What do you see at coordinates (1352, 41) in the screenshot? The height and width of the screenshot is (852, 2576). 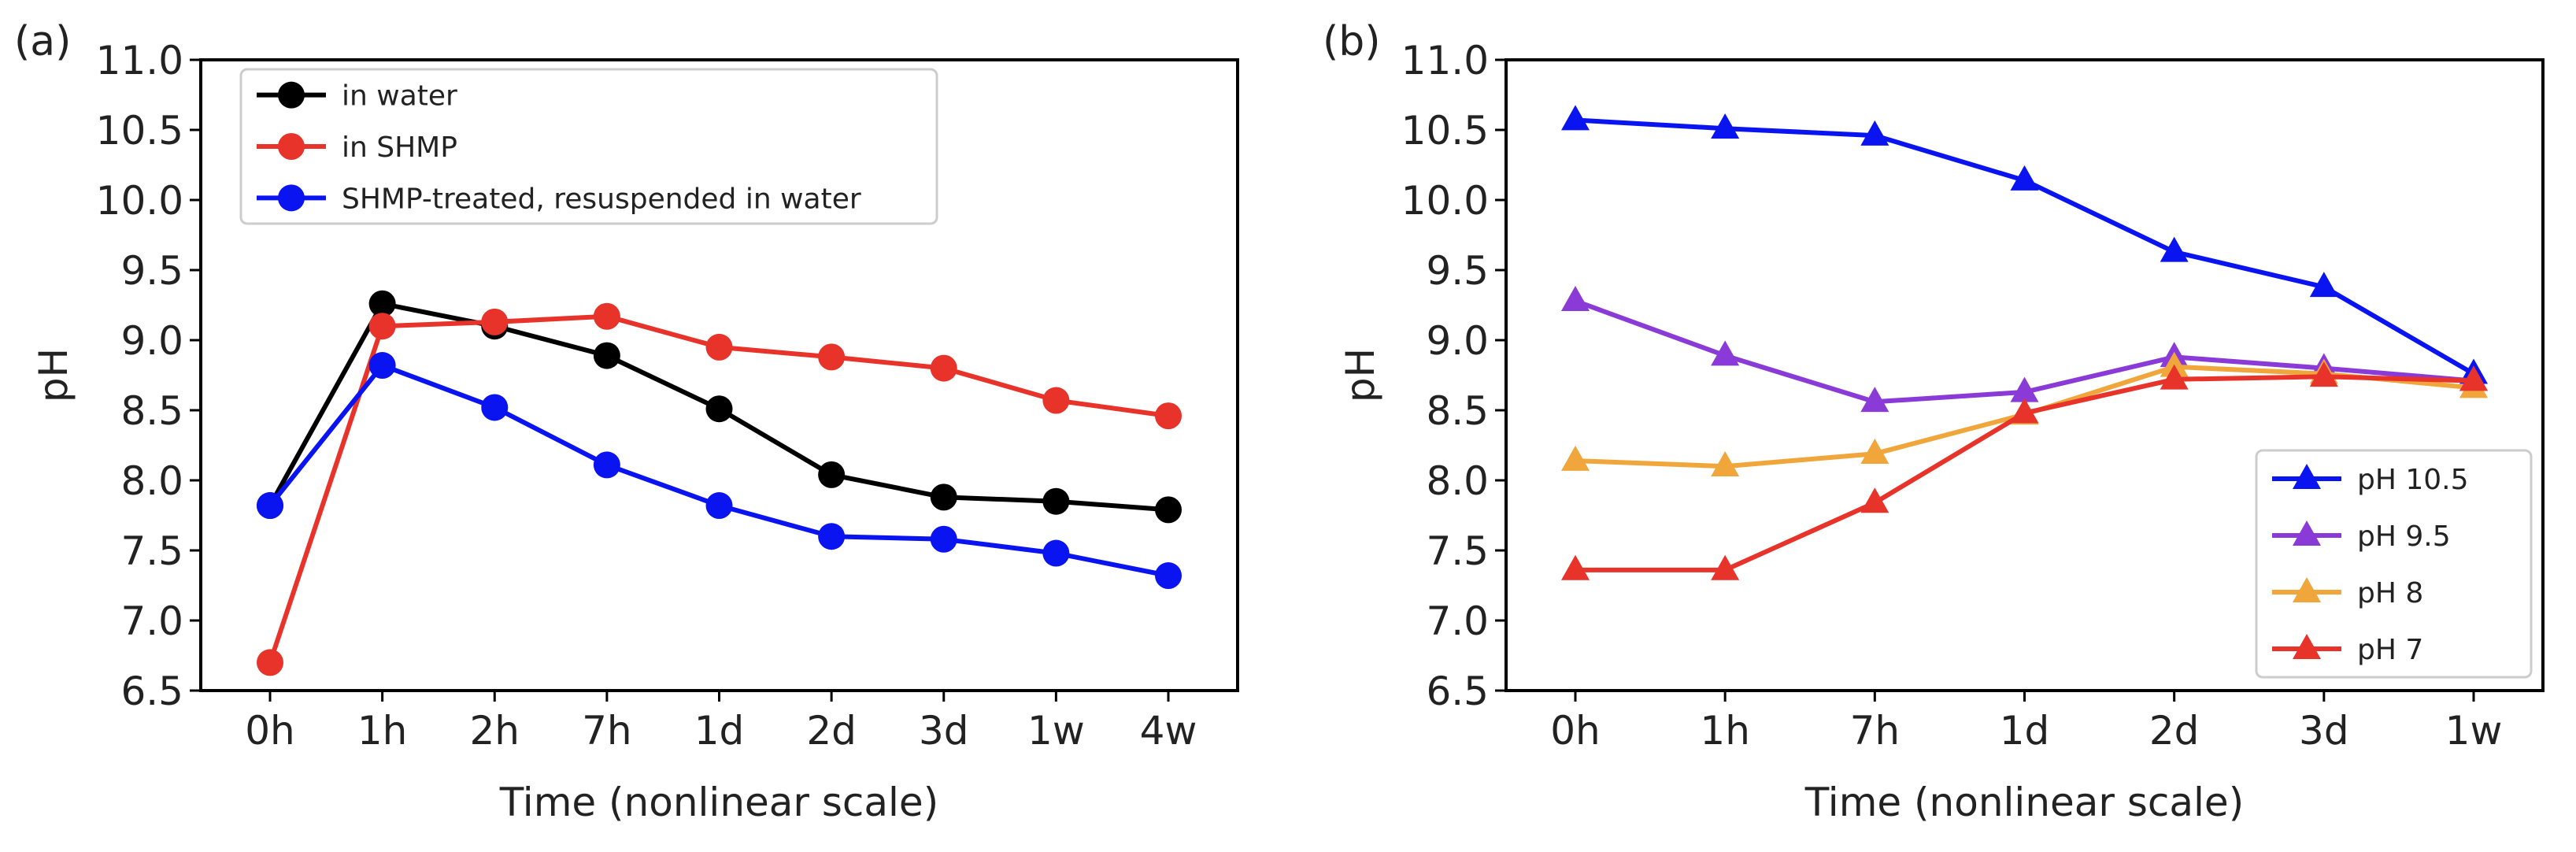 I see `panel-label: (b)` at bounding box center [1352, 41].